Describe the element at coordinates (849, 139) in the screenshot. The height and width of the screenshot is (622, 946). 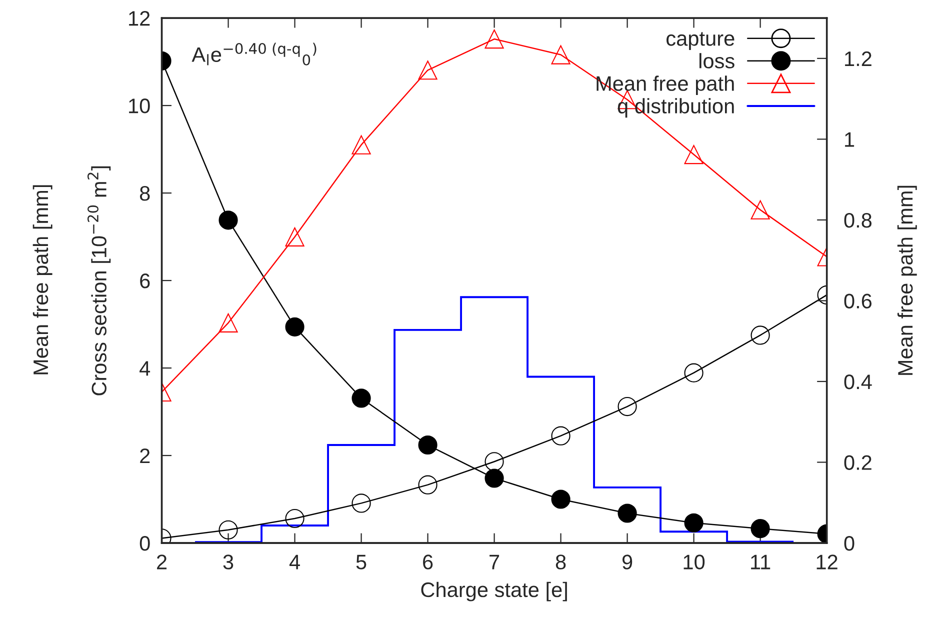
I see `y2-tick-label: 1` at that location.